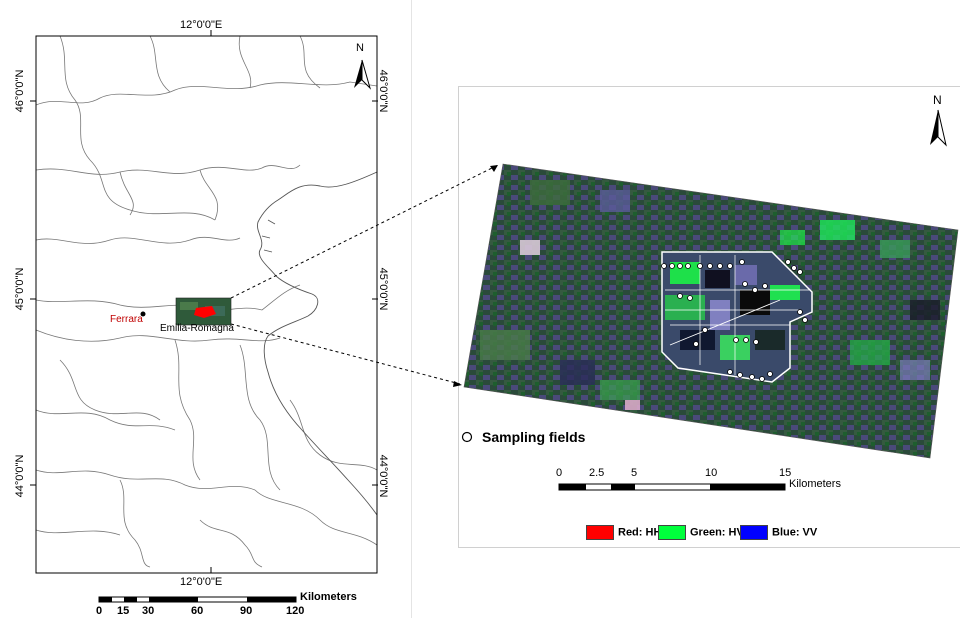 The width and height of the screenshot is (960, 618). Describe the element at coordinates (126, 319) in the screenshot. I see `ferrara-label: Ferrara` at that location.